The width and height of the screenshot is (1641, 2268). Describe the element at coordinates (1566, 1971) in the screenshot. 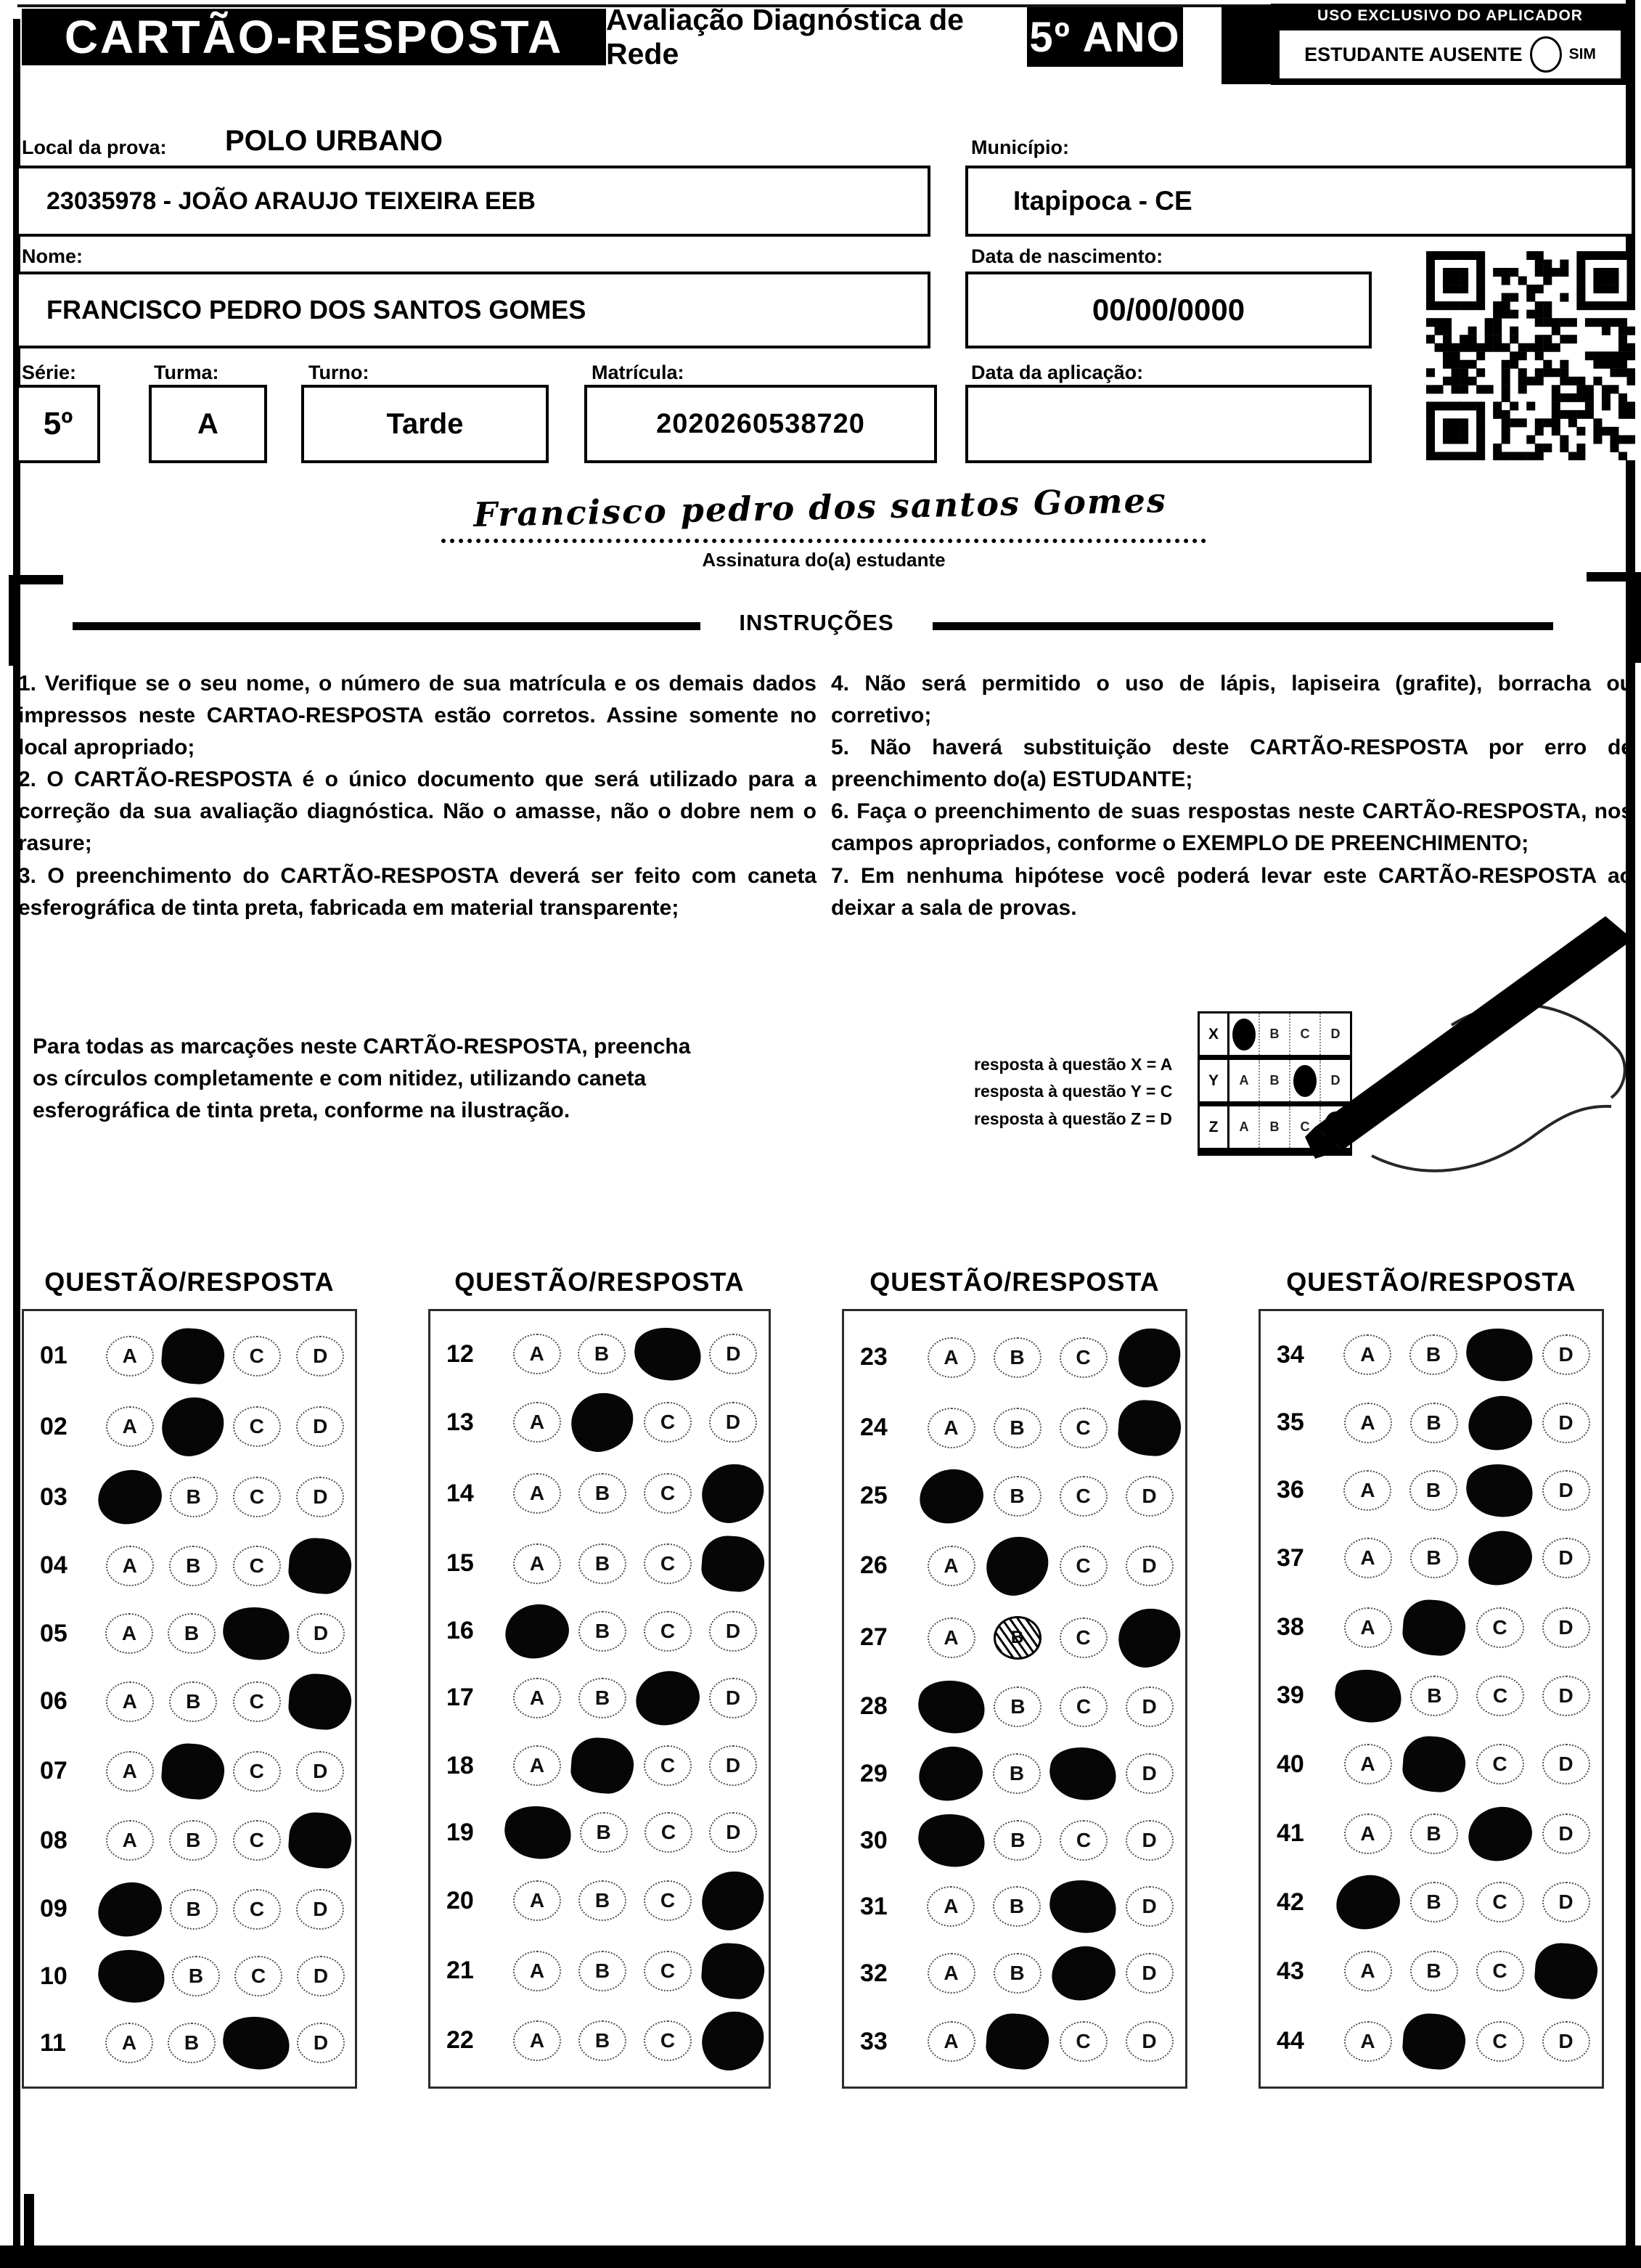

I see `bubble-43-D-filled` at that location.